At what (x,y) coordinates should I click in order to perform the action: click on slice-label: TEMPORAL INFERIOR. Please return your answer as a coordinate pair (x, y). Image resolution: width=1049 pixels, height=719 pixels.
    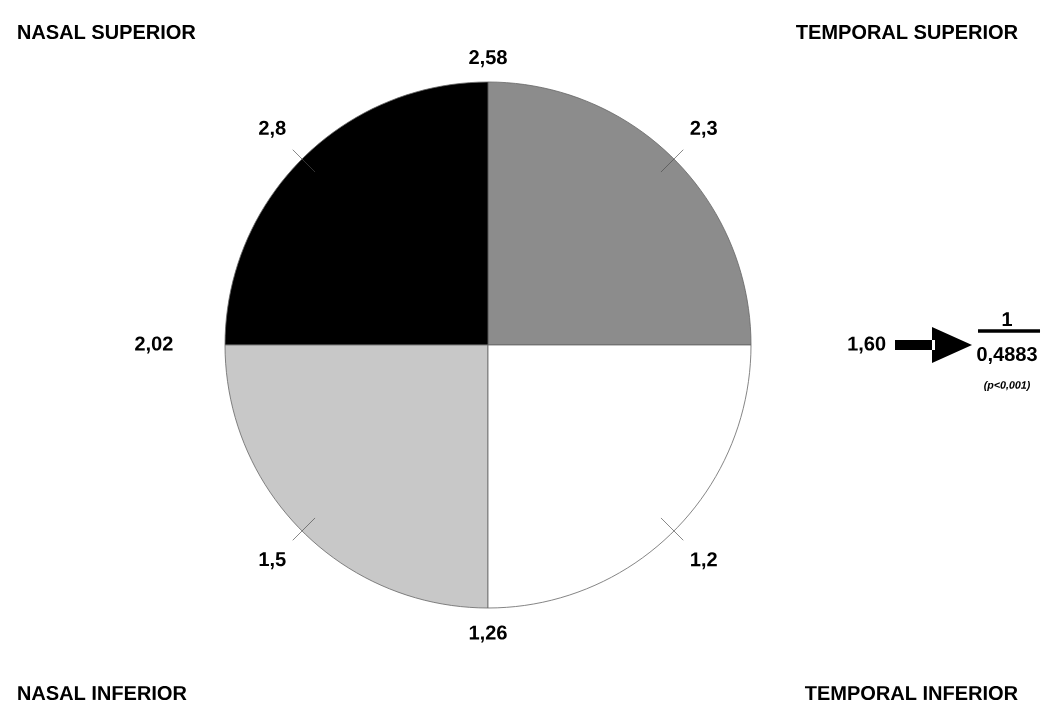
    Looking at the image, I should click on (911, 693).